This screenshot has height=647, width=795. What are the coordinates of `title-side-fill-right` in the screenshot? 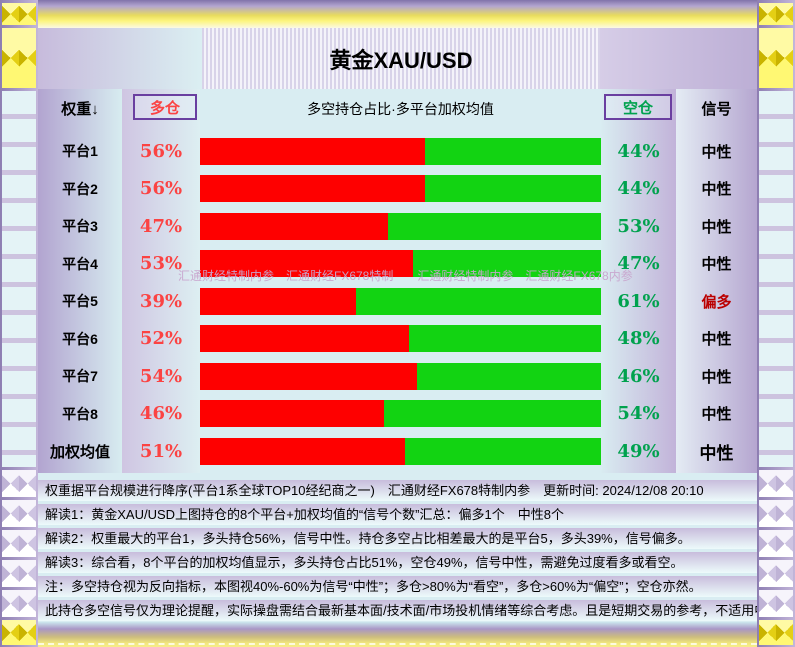 It's located at (678, 58).